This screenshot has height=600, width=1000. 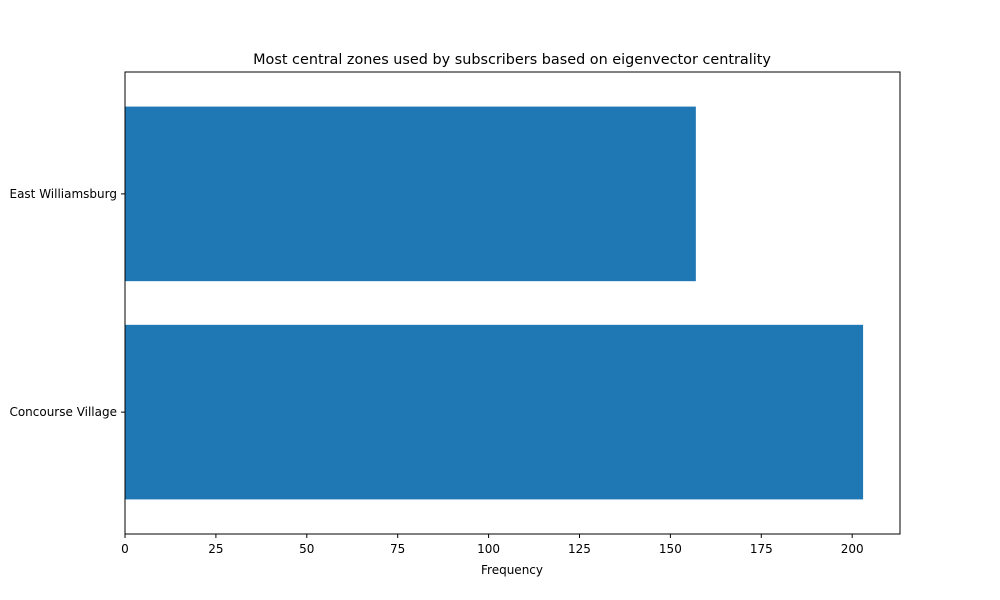 I want to click on x-axis-ticks: 0 25 50 75 100 125 150 175 200, so click(x=492, y=545).